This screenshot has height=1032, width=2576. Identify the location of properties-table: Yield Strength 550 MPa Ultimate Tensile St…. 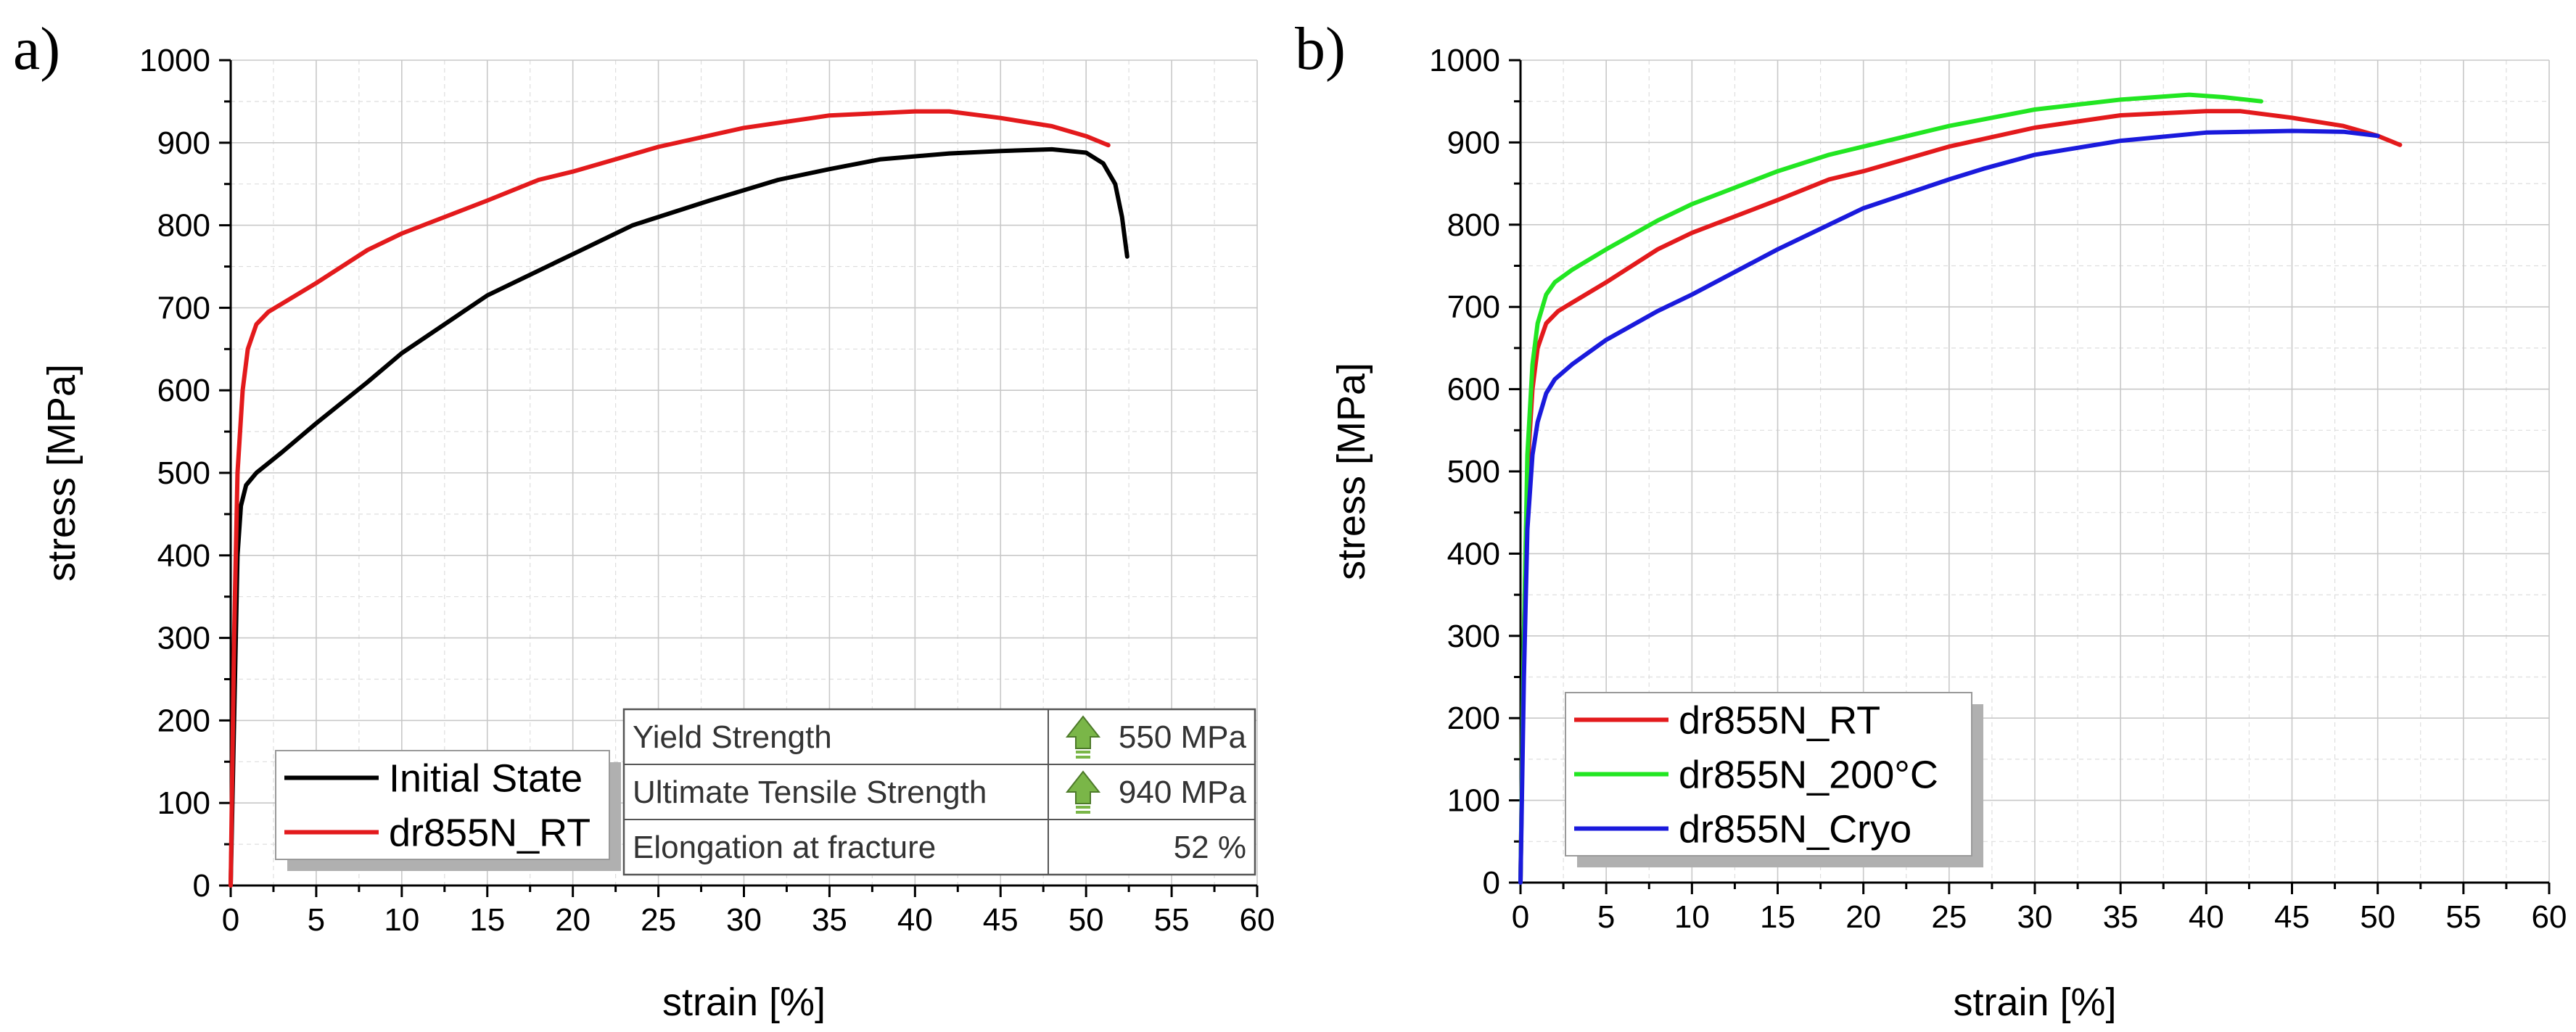
(939, 792).